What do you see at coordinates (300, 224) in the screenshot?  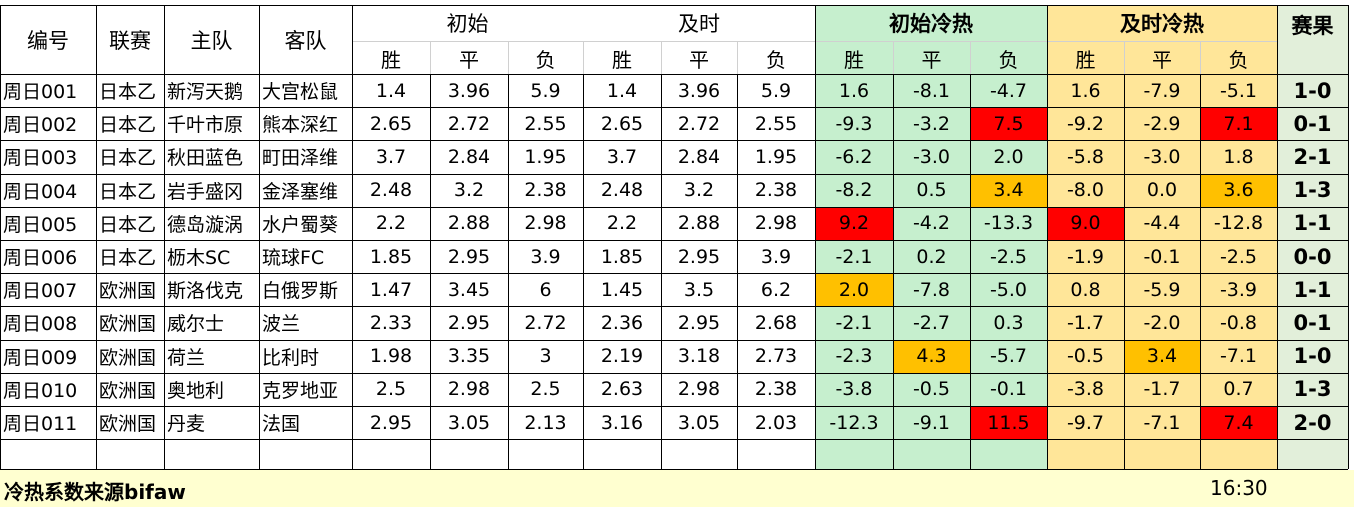 I see `cell-away: 水户蜀葵` at bounding box center [300, 224].